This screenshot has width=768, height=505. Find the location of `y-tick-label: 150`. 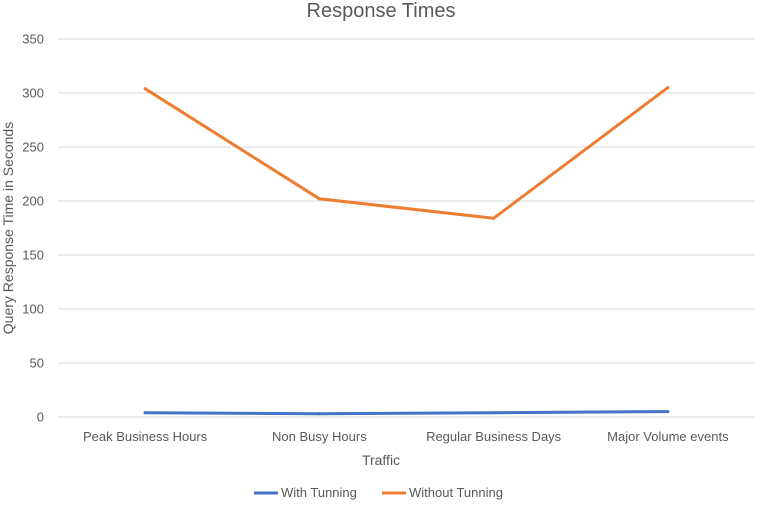

y-tick-label: 150 is located at coordinates (33, 255).